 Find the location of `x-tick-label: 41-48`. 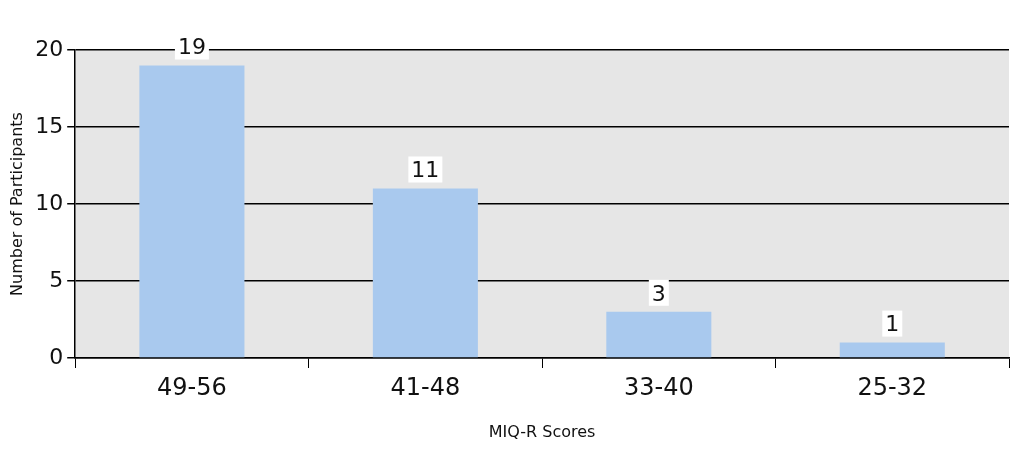

x-tick-label: 41-48 is located at coordinates (425, 386).